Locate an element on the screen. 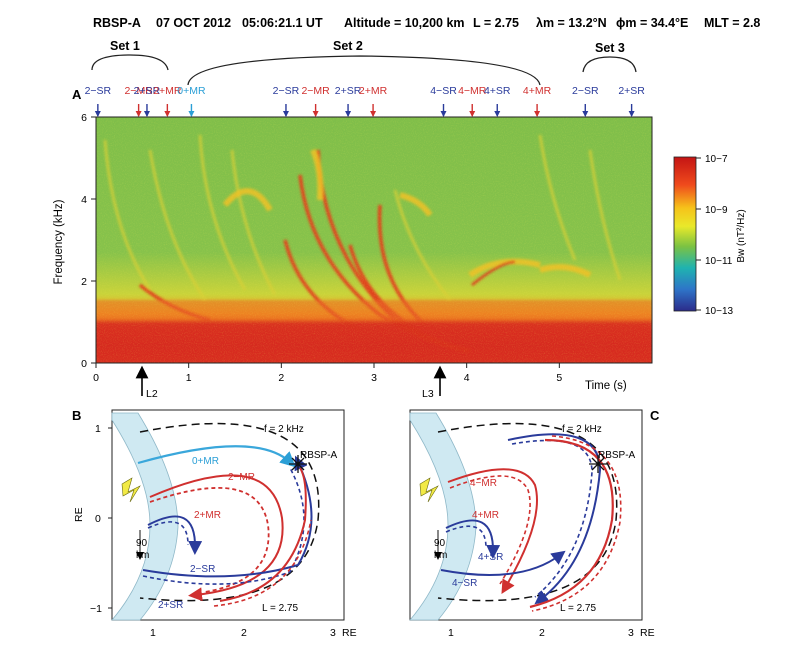 This screenshot has width=800, height=672. spectrogram-ytick-label: 4 is located at coordinates (84, 200).